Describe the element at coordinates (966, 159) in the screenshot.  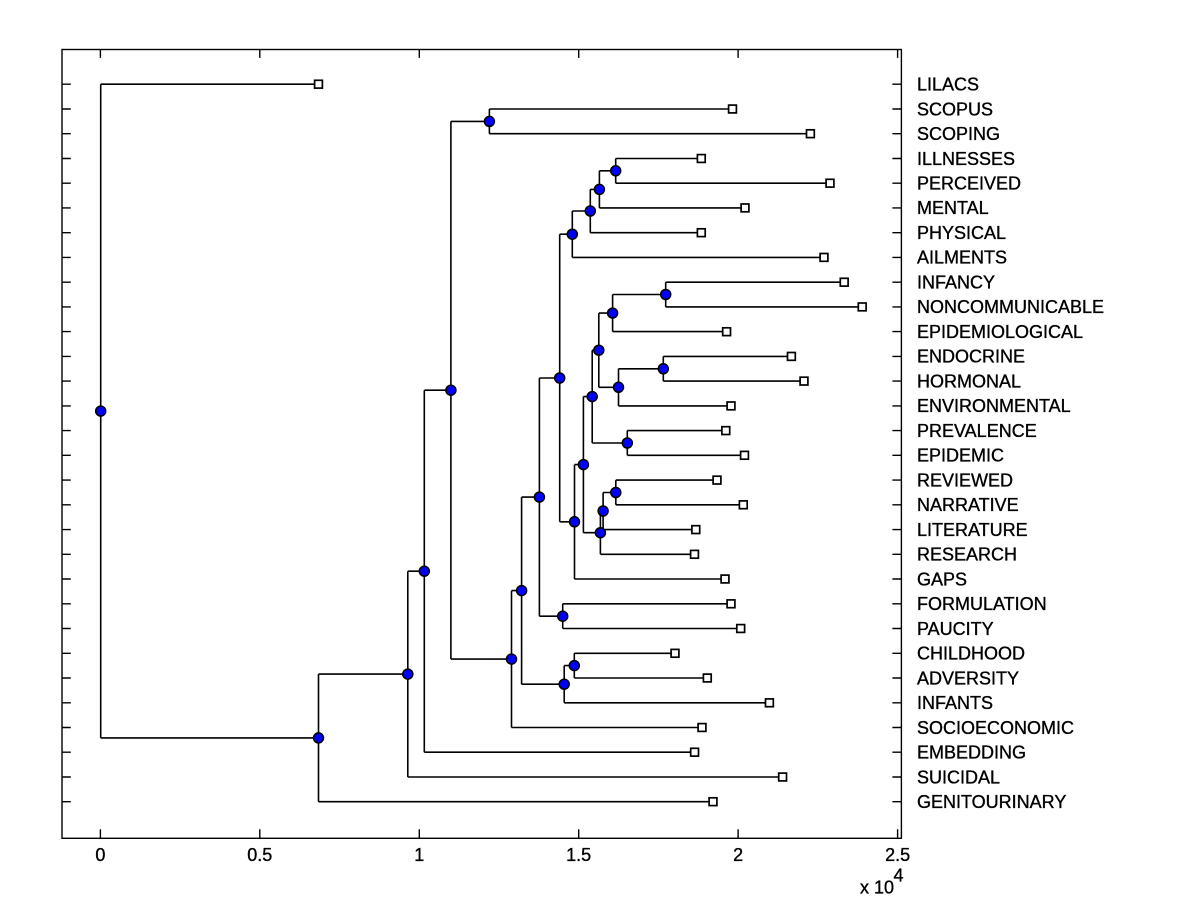
I see `svg-text: ILLNESSES` at that location.